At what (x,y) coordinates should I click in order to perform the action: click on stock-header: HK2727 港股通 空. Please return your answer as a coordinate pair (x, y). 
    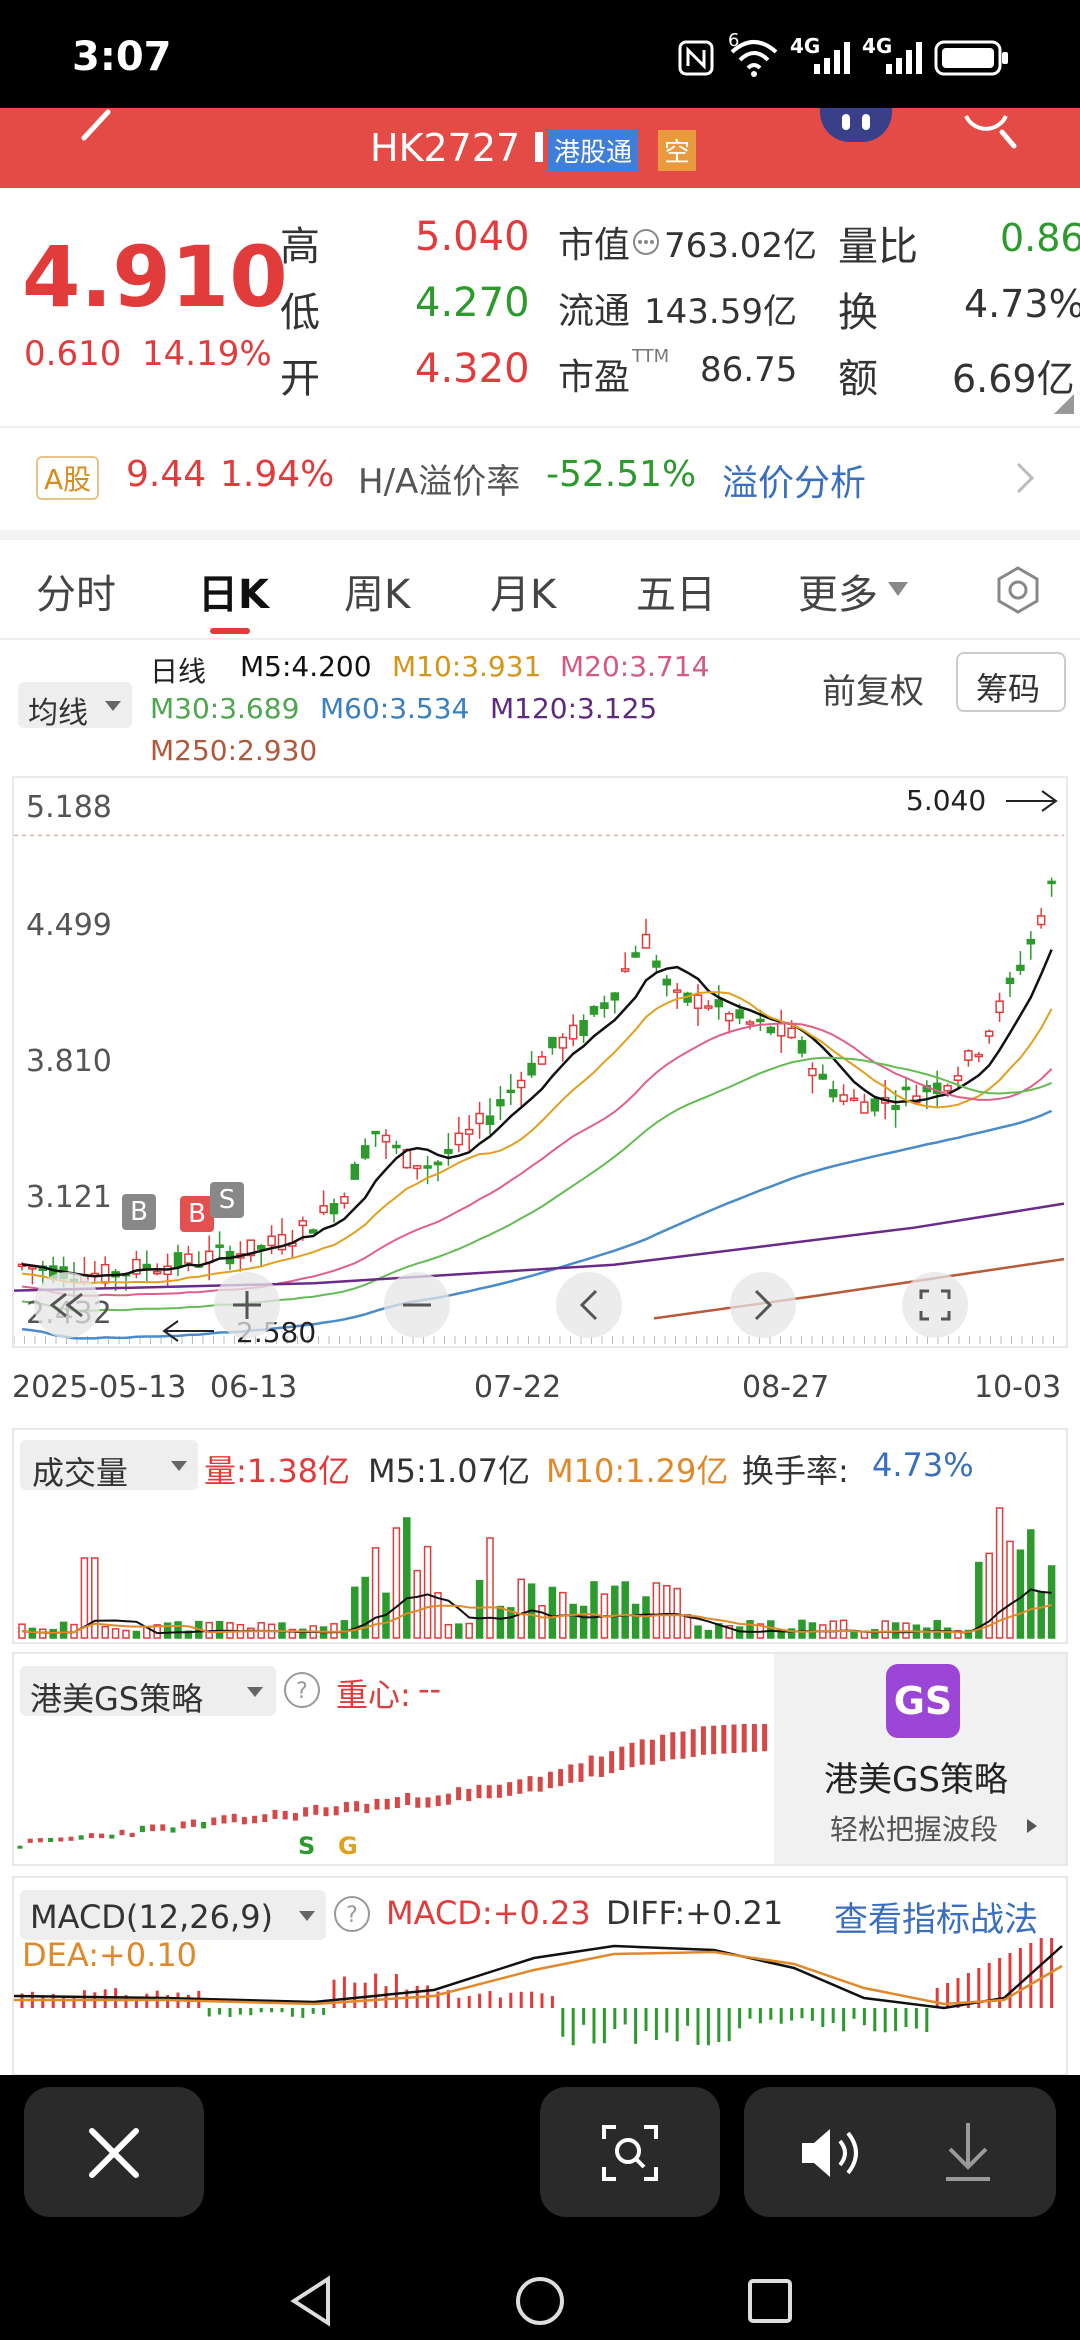
    Looking at the image, I should click on (540, 148).